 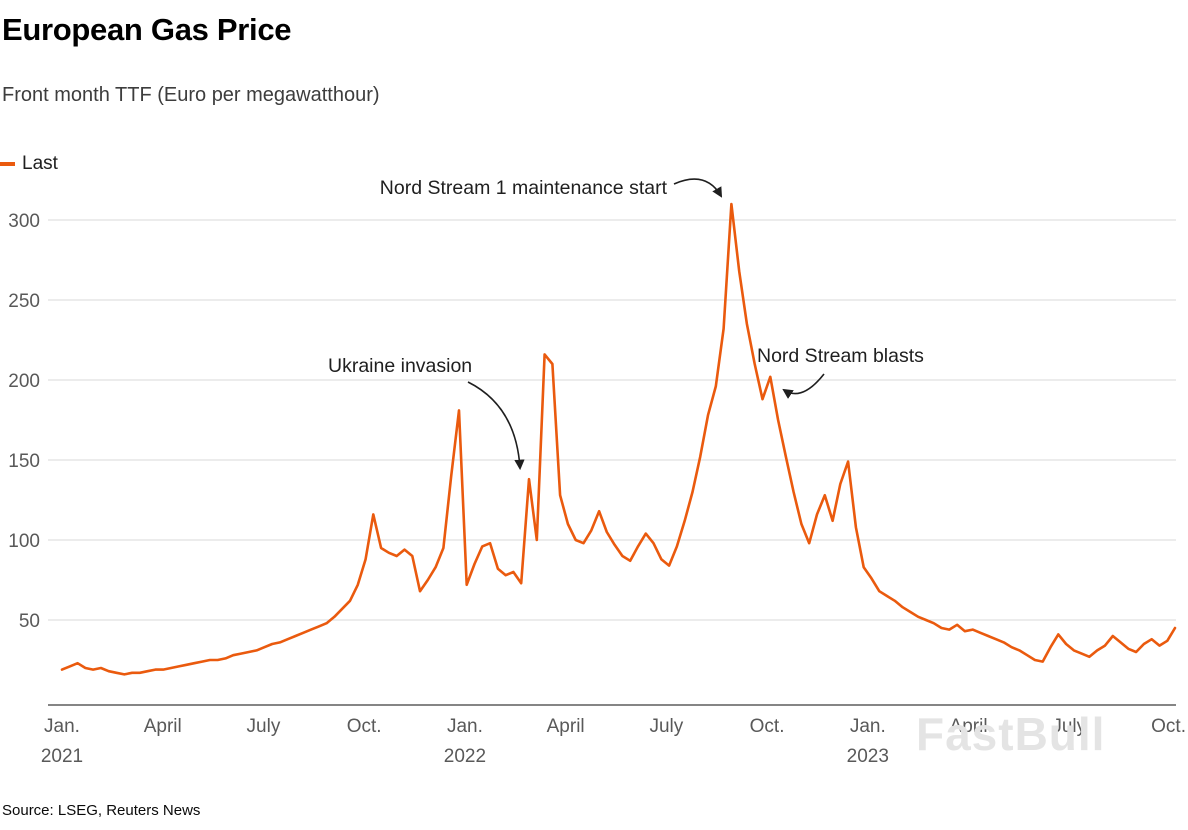 What do you see at coordinates (24, 301) in the screenshot?
I see `y-tick-label: 250` at bounding box center [24, 301].